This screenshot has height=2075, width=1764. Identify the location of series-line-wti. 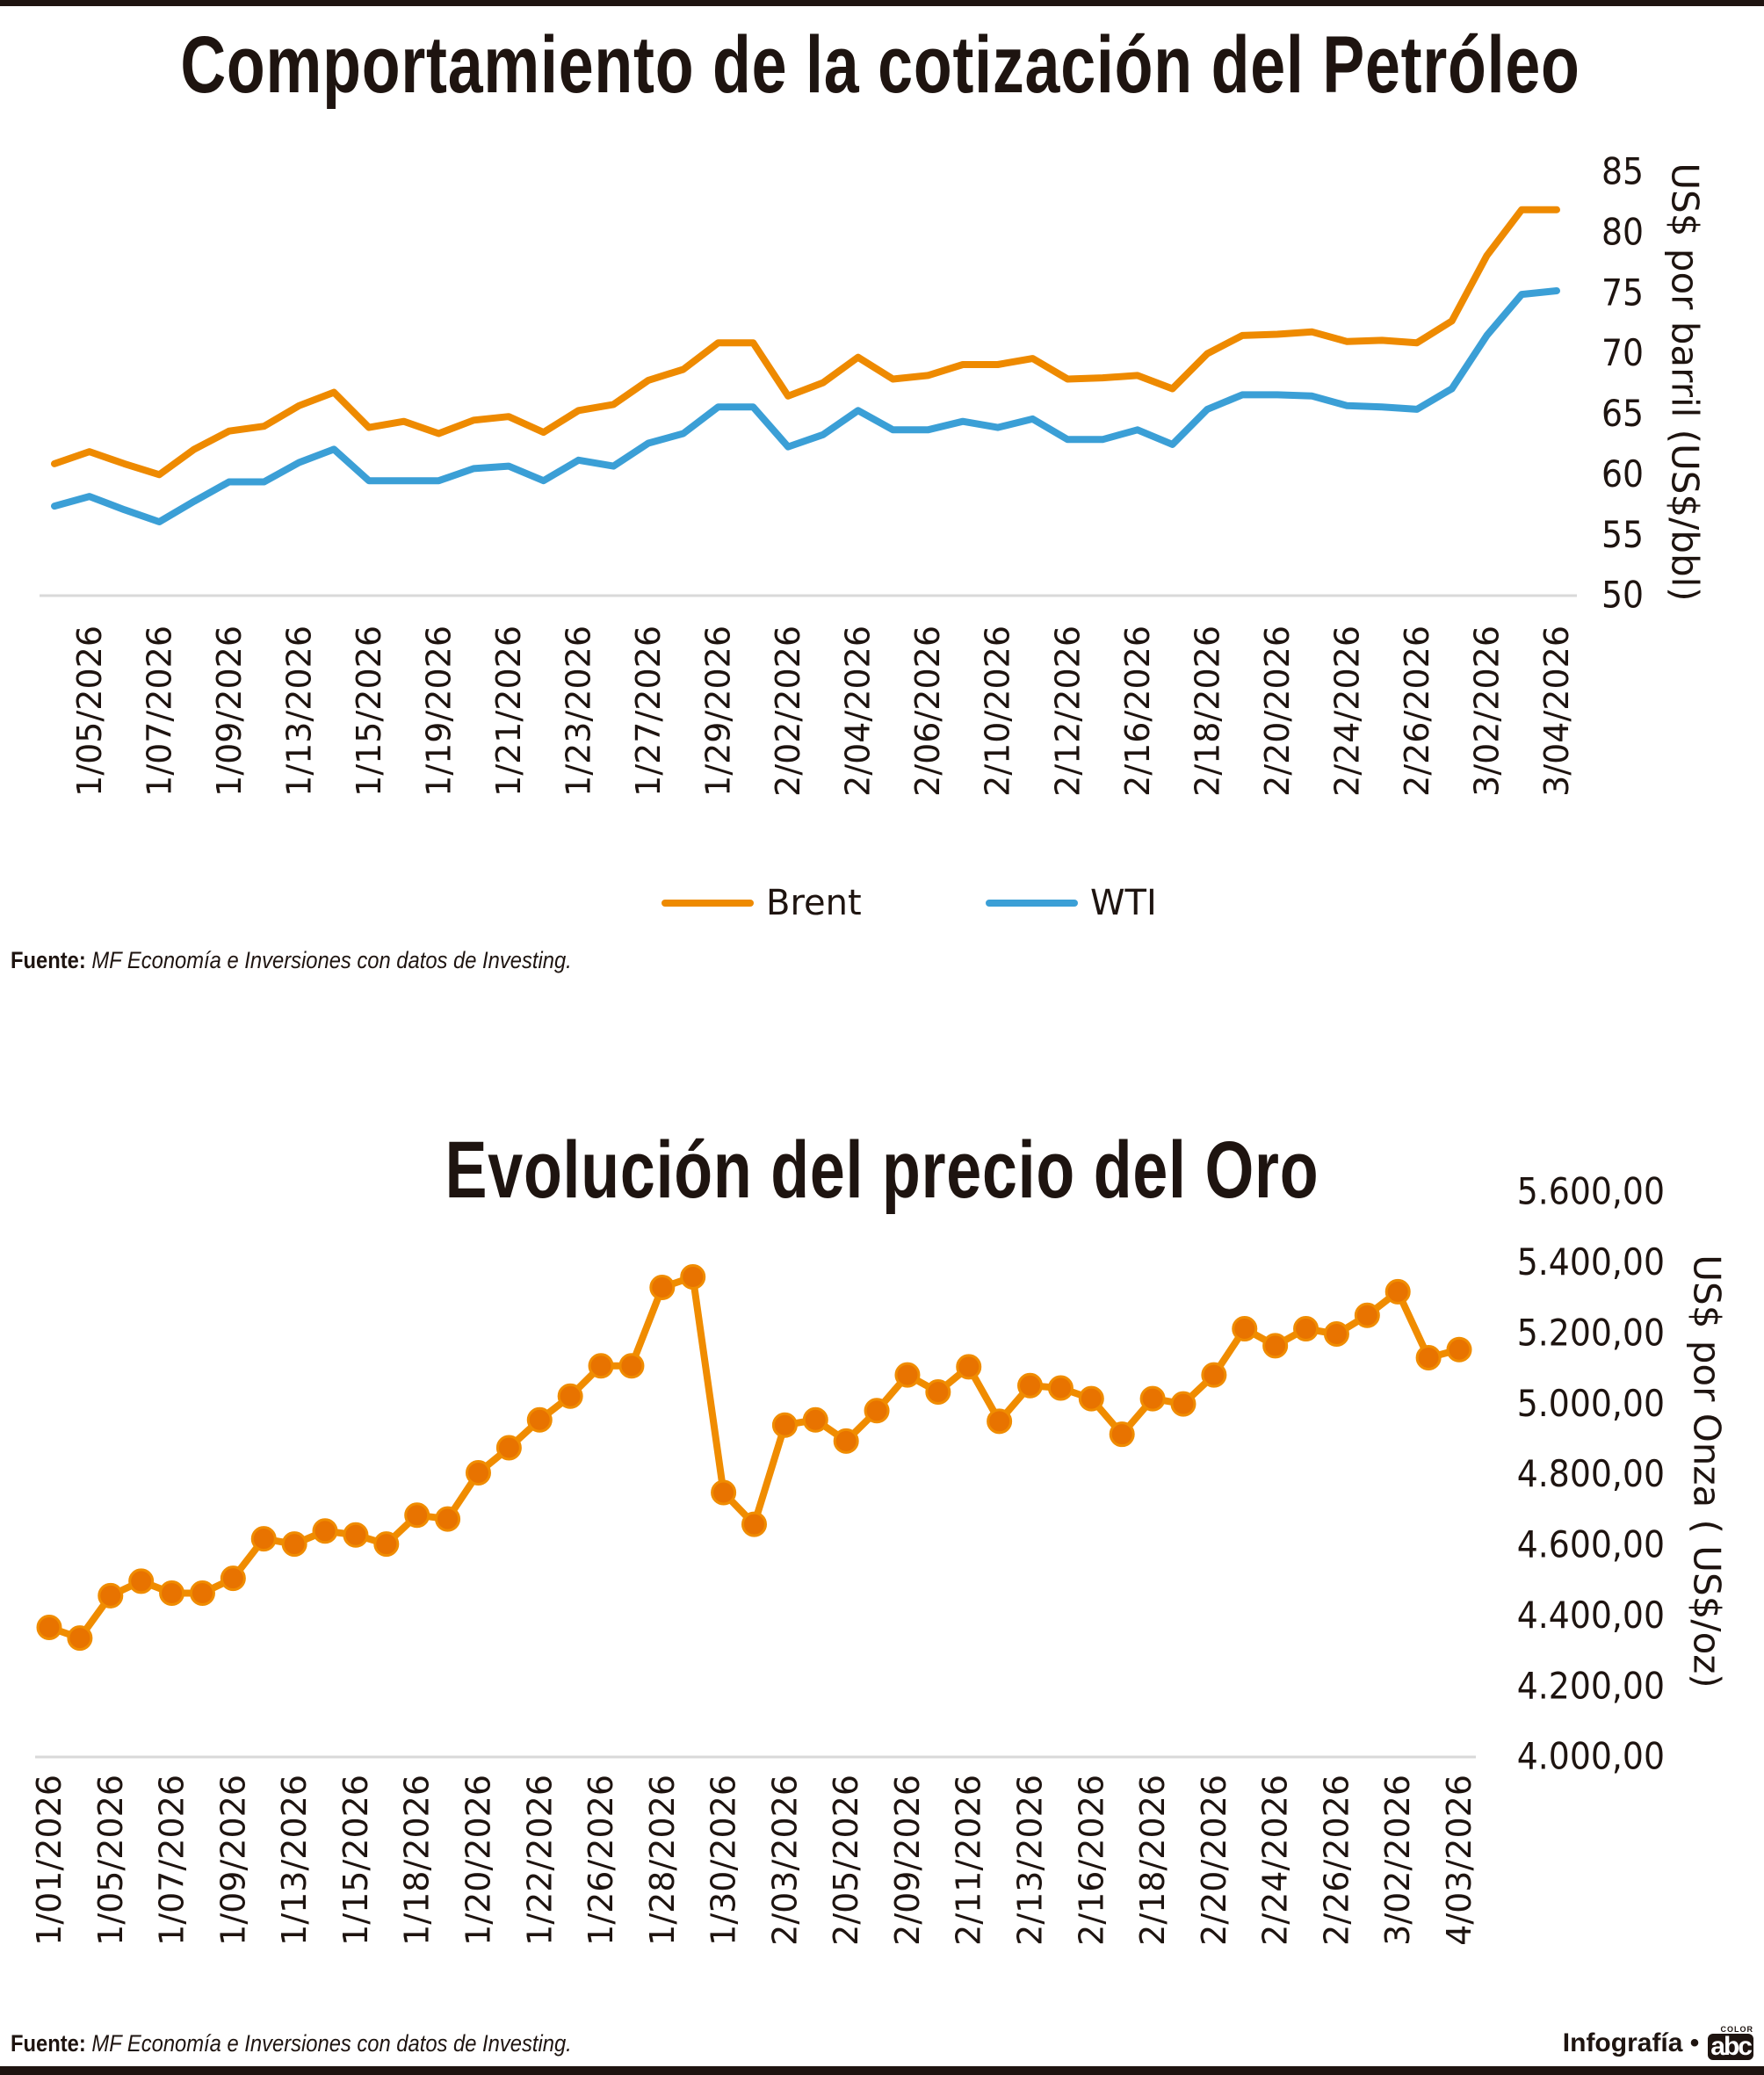
(805, 406).